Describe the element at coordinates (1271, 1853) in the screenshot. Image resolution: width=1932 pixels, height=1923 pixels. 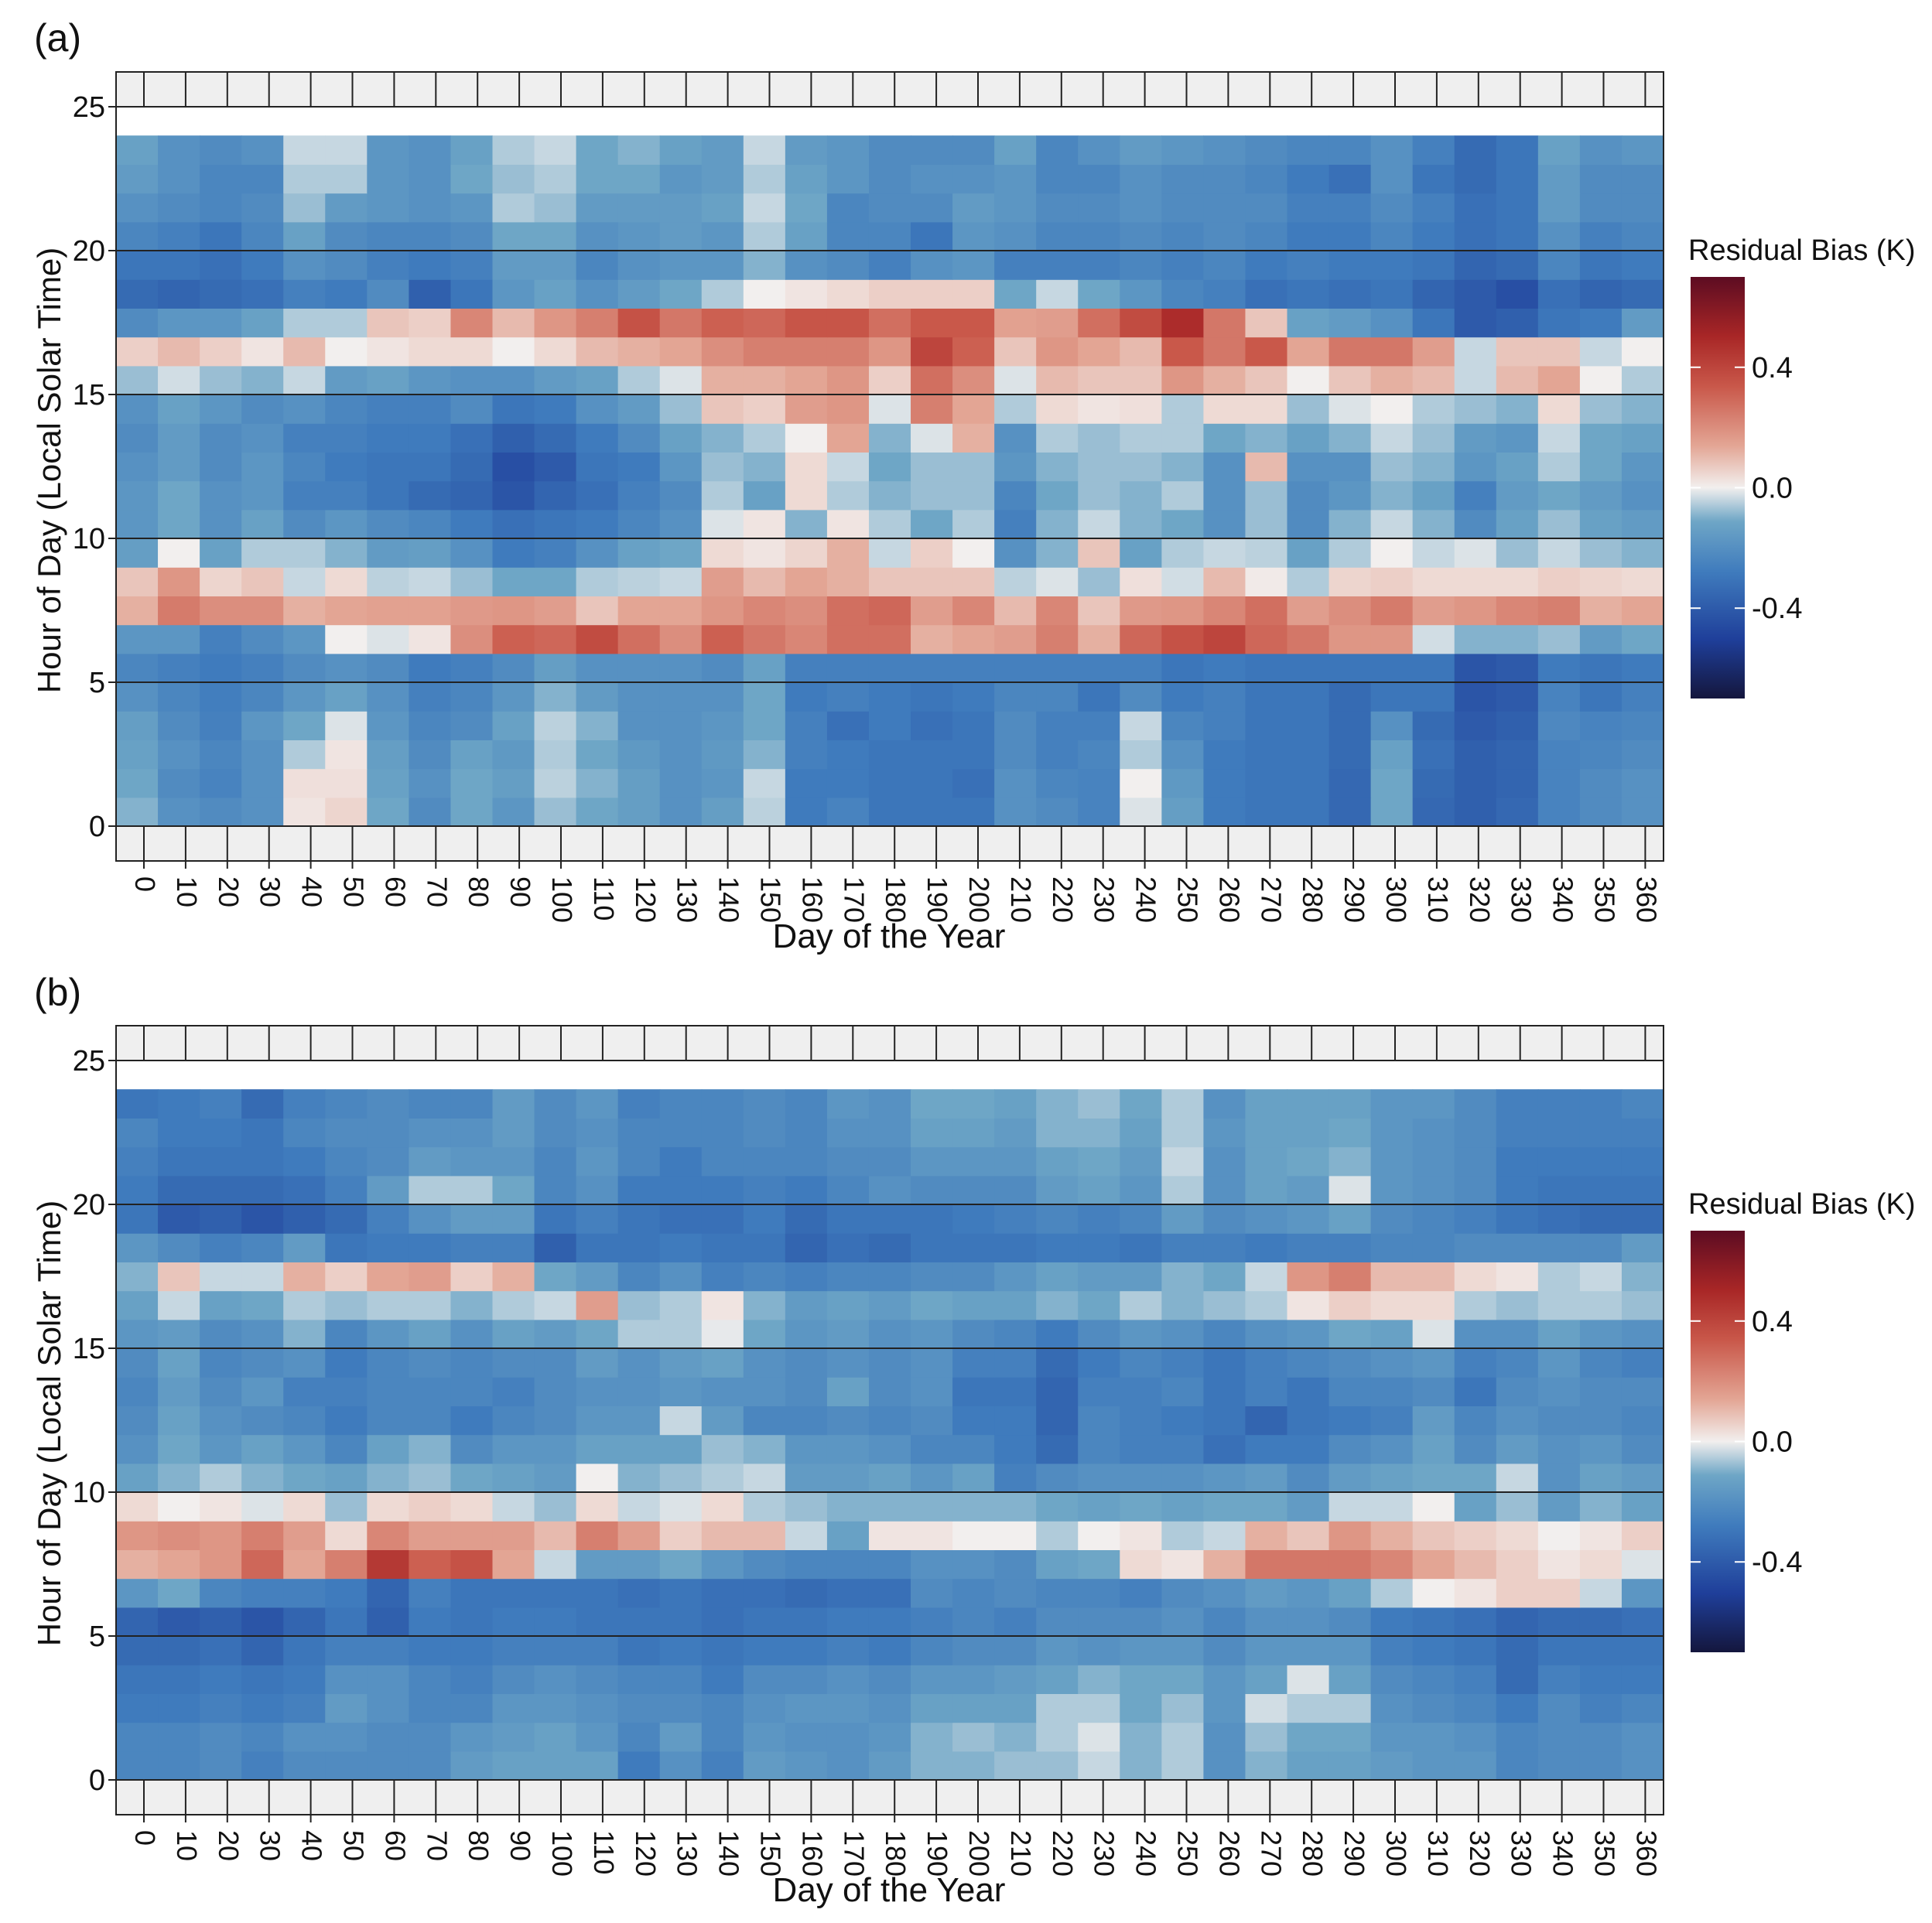
I see `x-tick-label: 270` at that location.